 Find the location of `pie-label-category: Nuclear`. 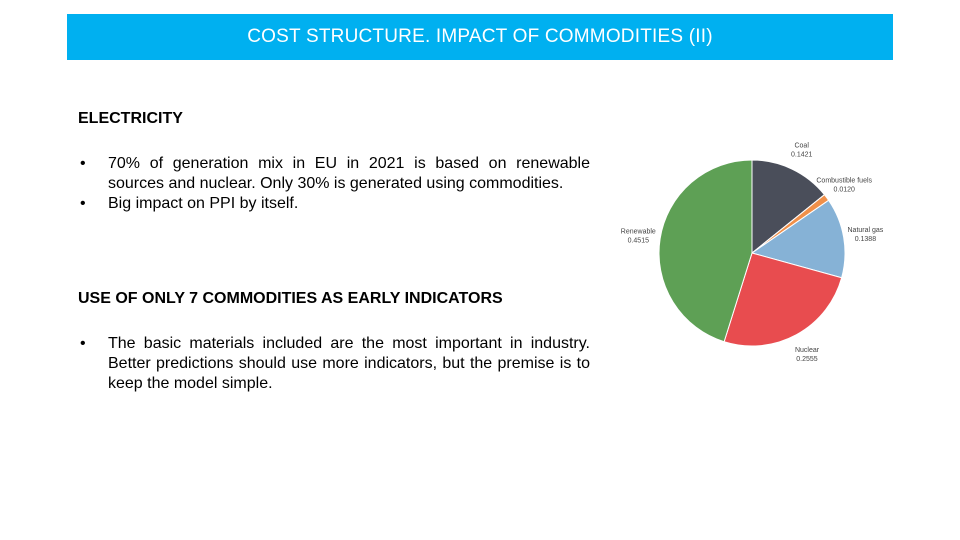

pie-label-category: Nuclear is located at coordinates (807, 350).